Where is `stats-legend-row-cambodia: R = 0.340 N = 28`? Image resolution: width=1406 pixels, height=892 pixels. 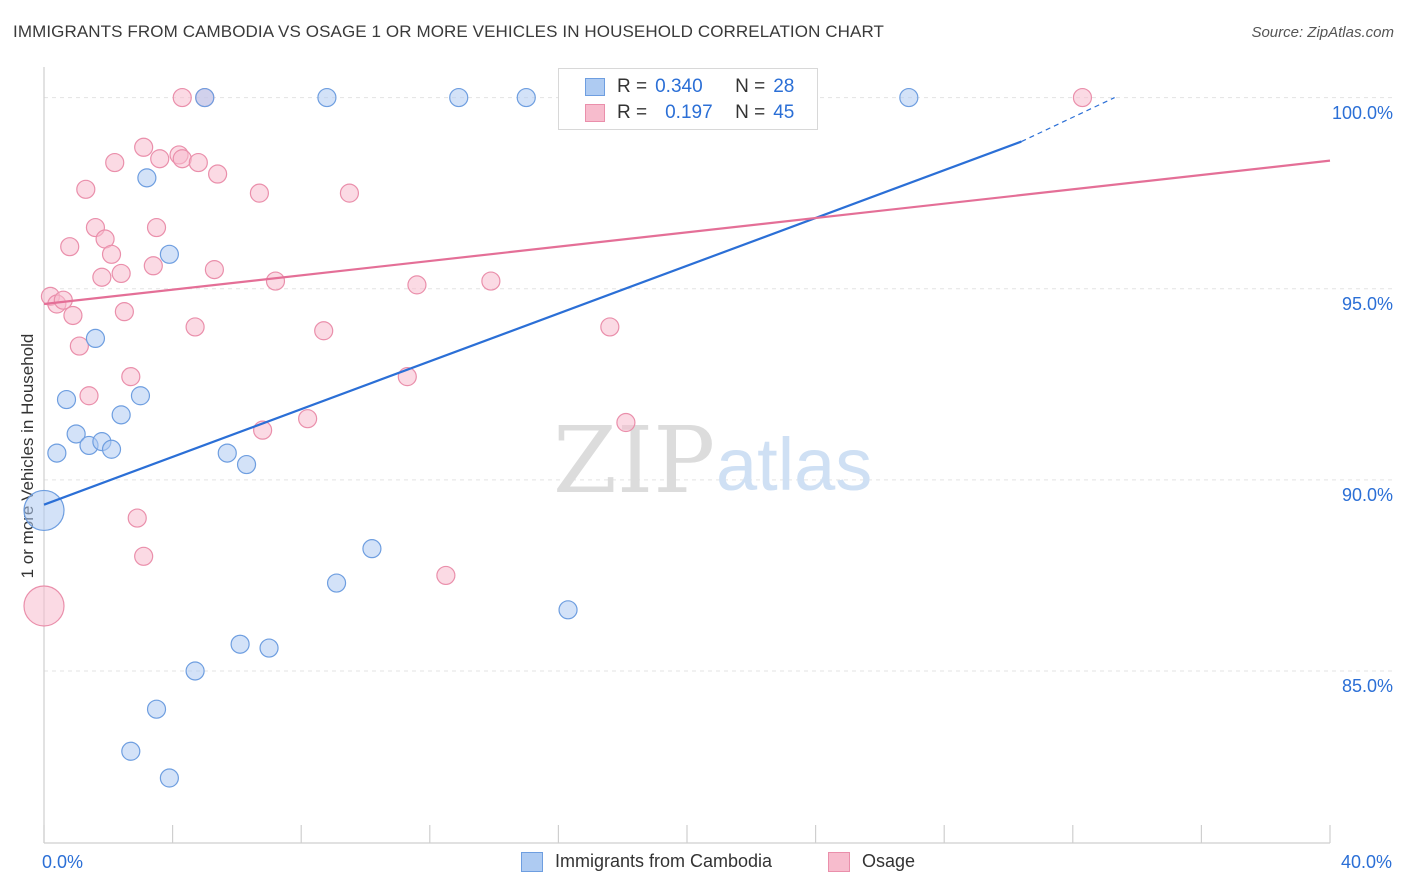 stats-legend-row-cambodia: R = 0.340 N = 28 is located at coordinates (689, 87).